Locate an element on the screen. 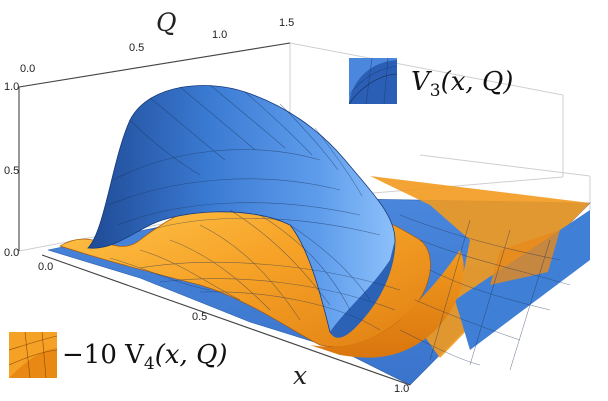 The image size is (608, 401). x-tick-label: 0.0 is located at coordinates (45, 267).